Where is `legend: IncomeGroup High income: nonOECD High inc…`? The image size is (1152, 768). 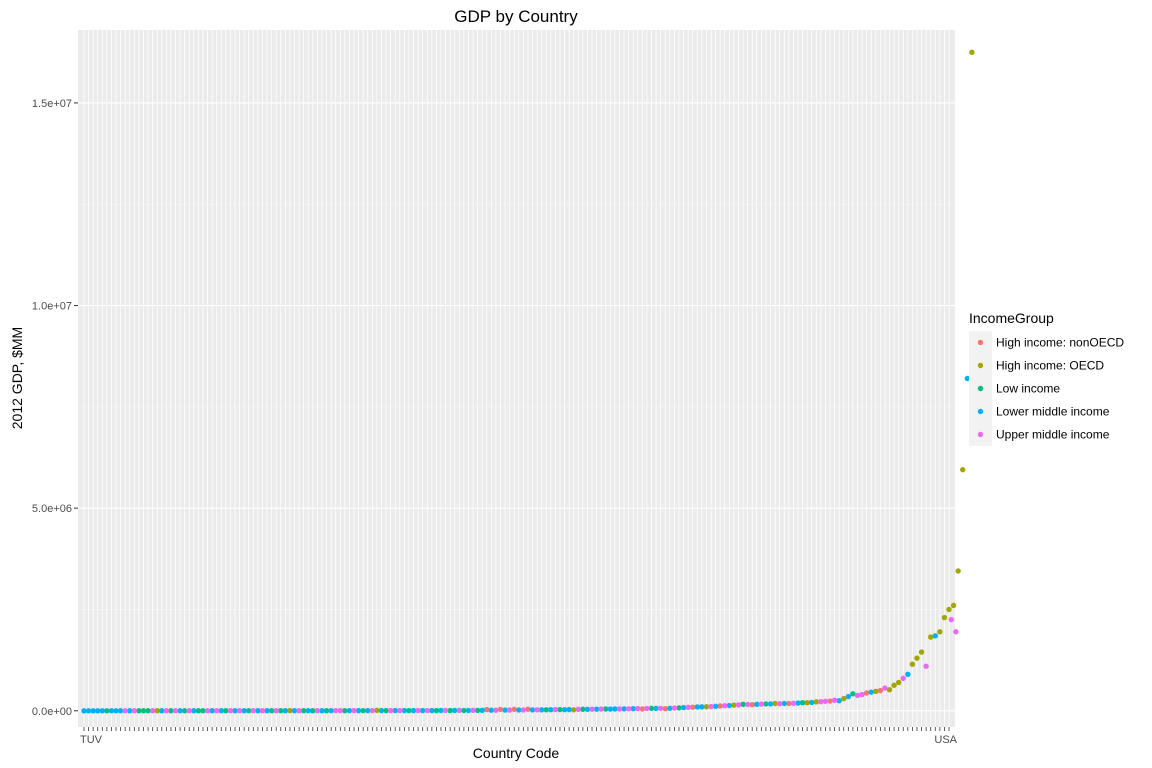 legend: IncomeGroup High income: nonOECD High inc… is located at coordinates (1046, 378).